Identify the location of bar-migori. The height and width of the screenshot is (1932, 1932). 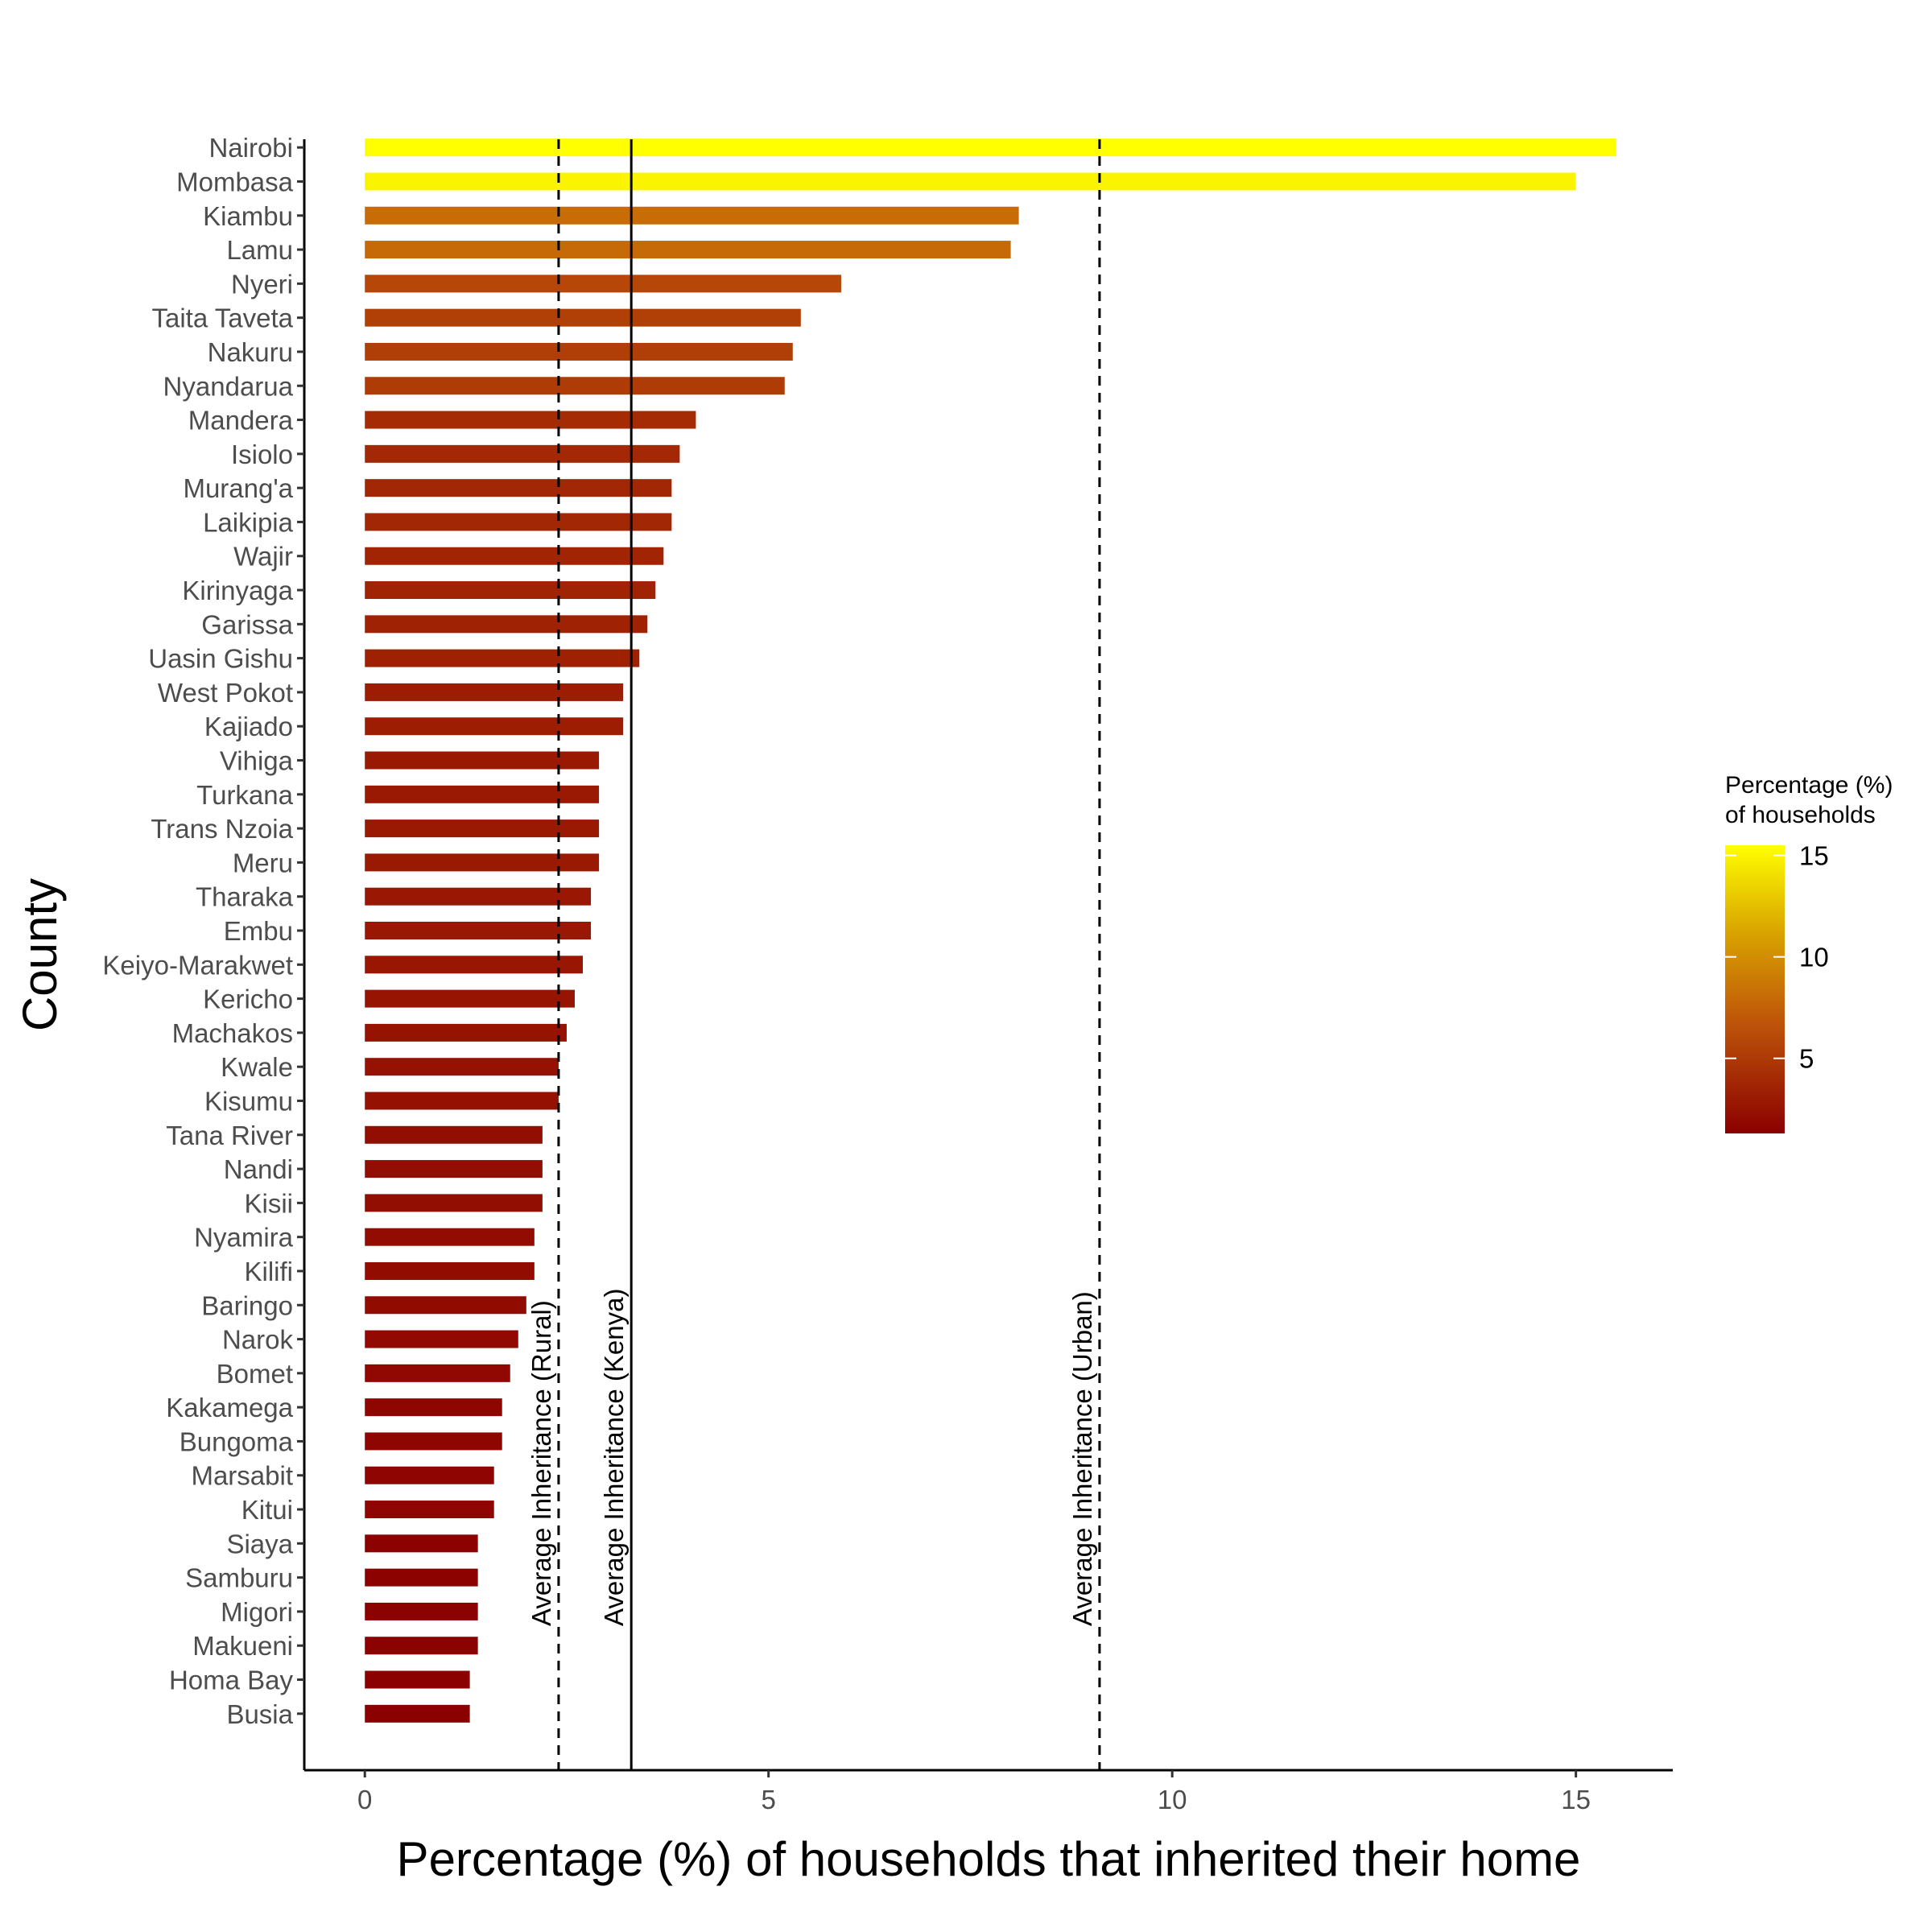
(422, 1611).